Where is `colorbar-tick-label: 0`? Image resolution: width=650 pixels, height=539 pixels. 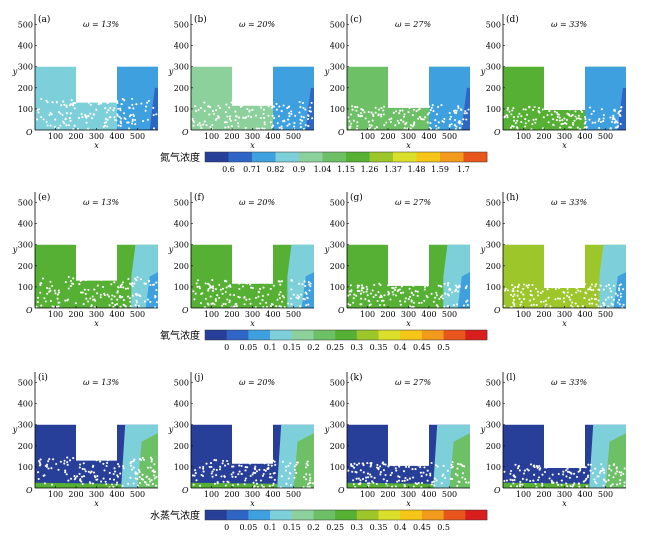 colorbar-tick-label: 0 is located at coordinates (226, 527).